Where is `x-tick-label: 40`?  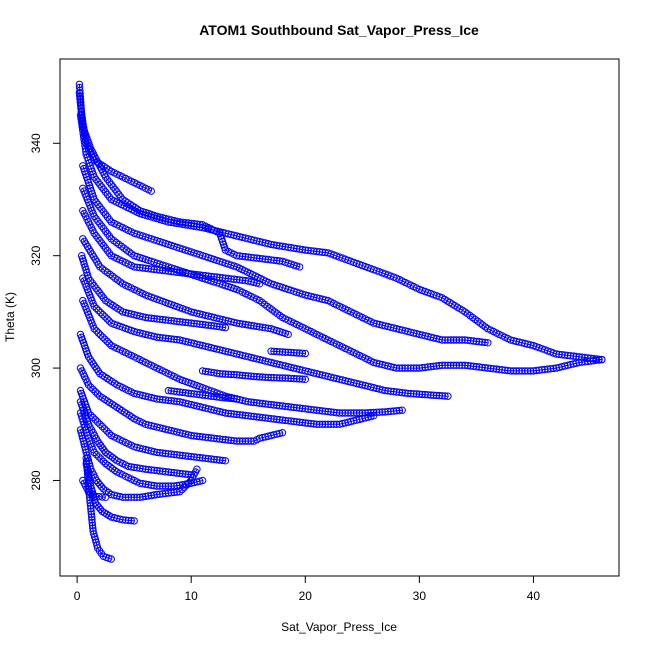 x-tick-label: 40 is located at coordinates (534, 596).